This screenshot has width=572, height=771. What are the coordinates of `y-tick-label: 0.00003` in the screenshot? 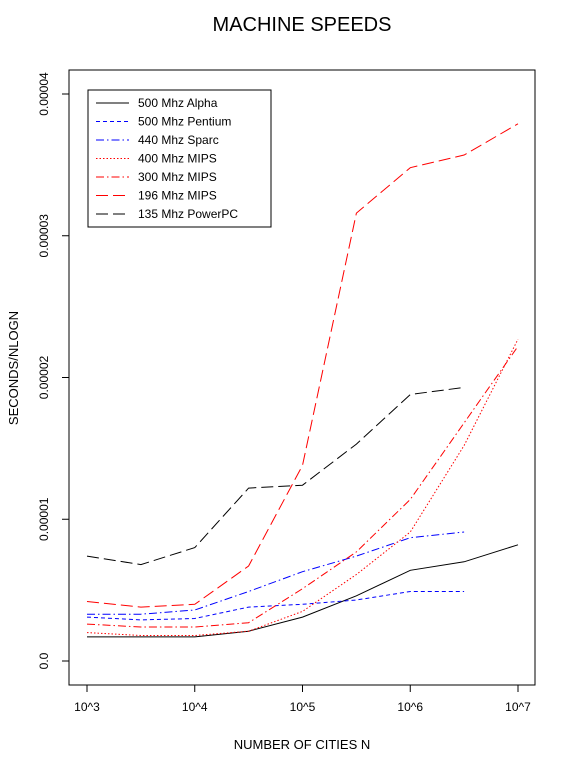 It's located at (44, 236).